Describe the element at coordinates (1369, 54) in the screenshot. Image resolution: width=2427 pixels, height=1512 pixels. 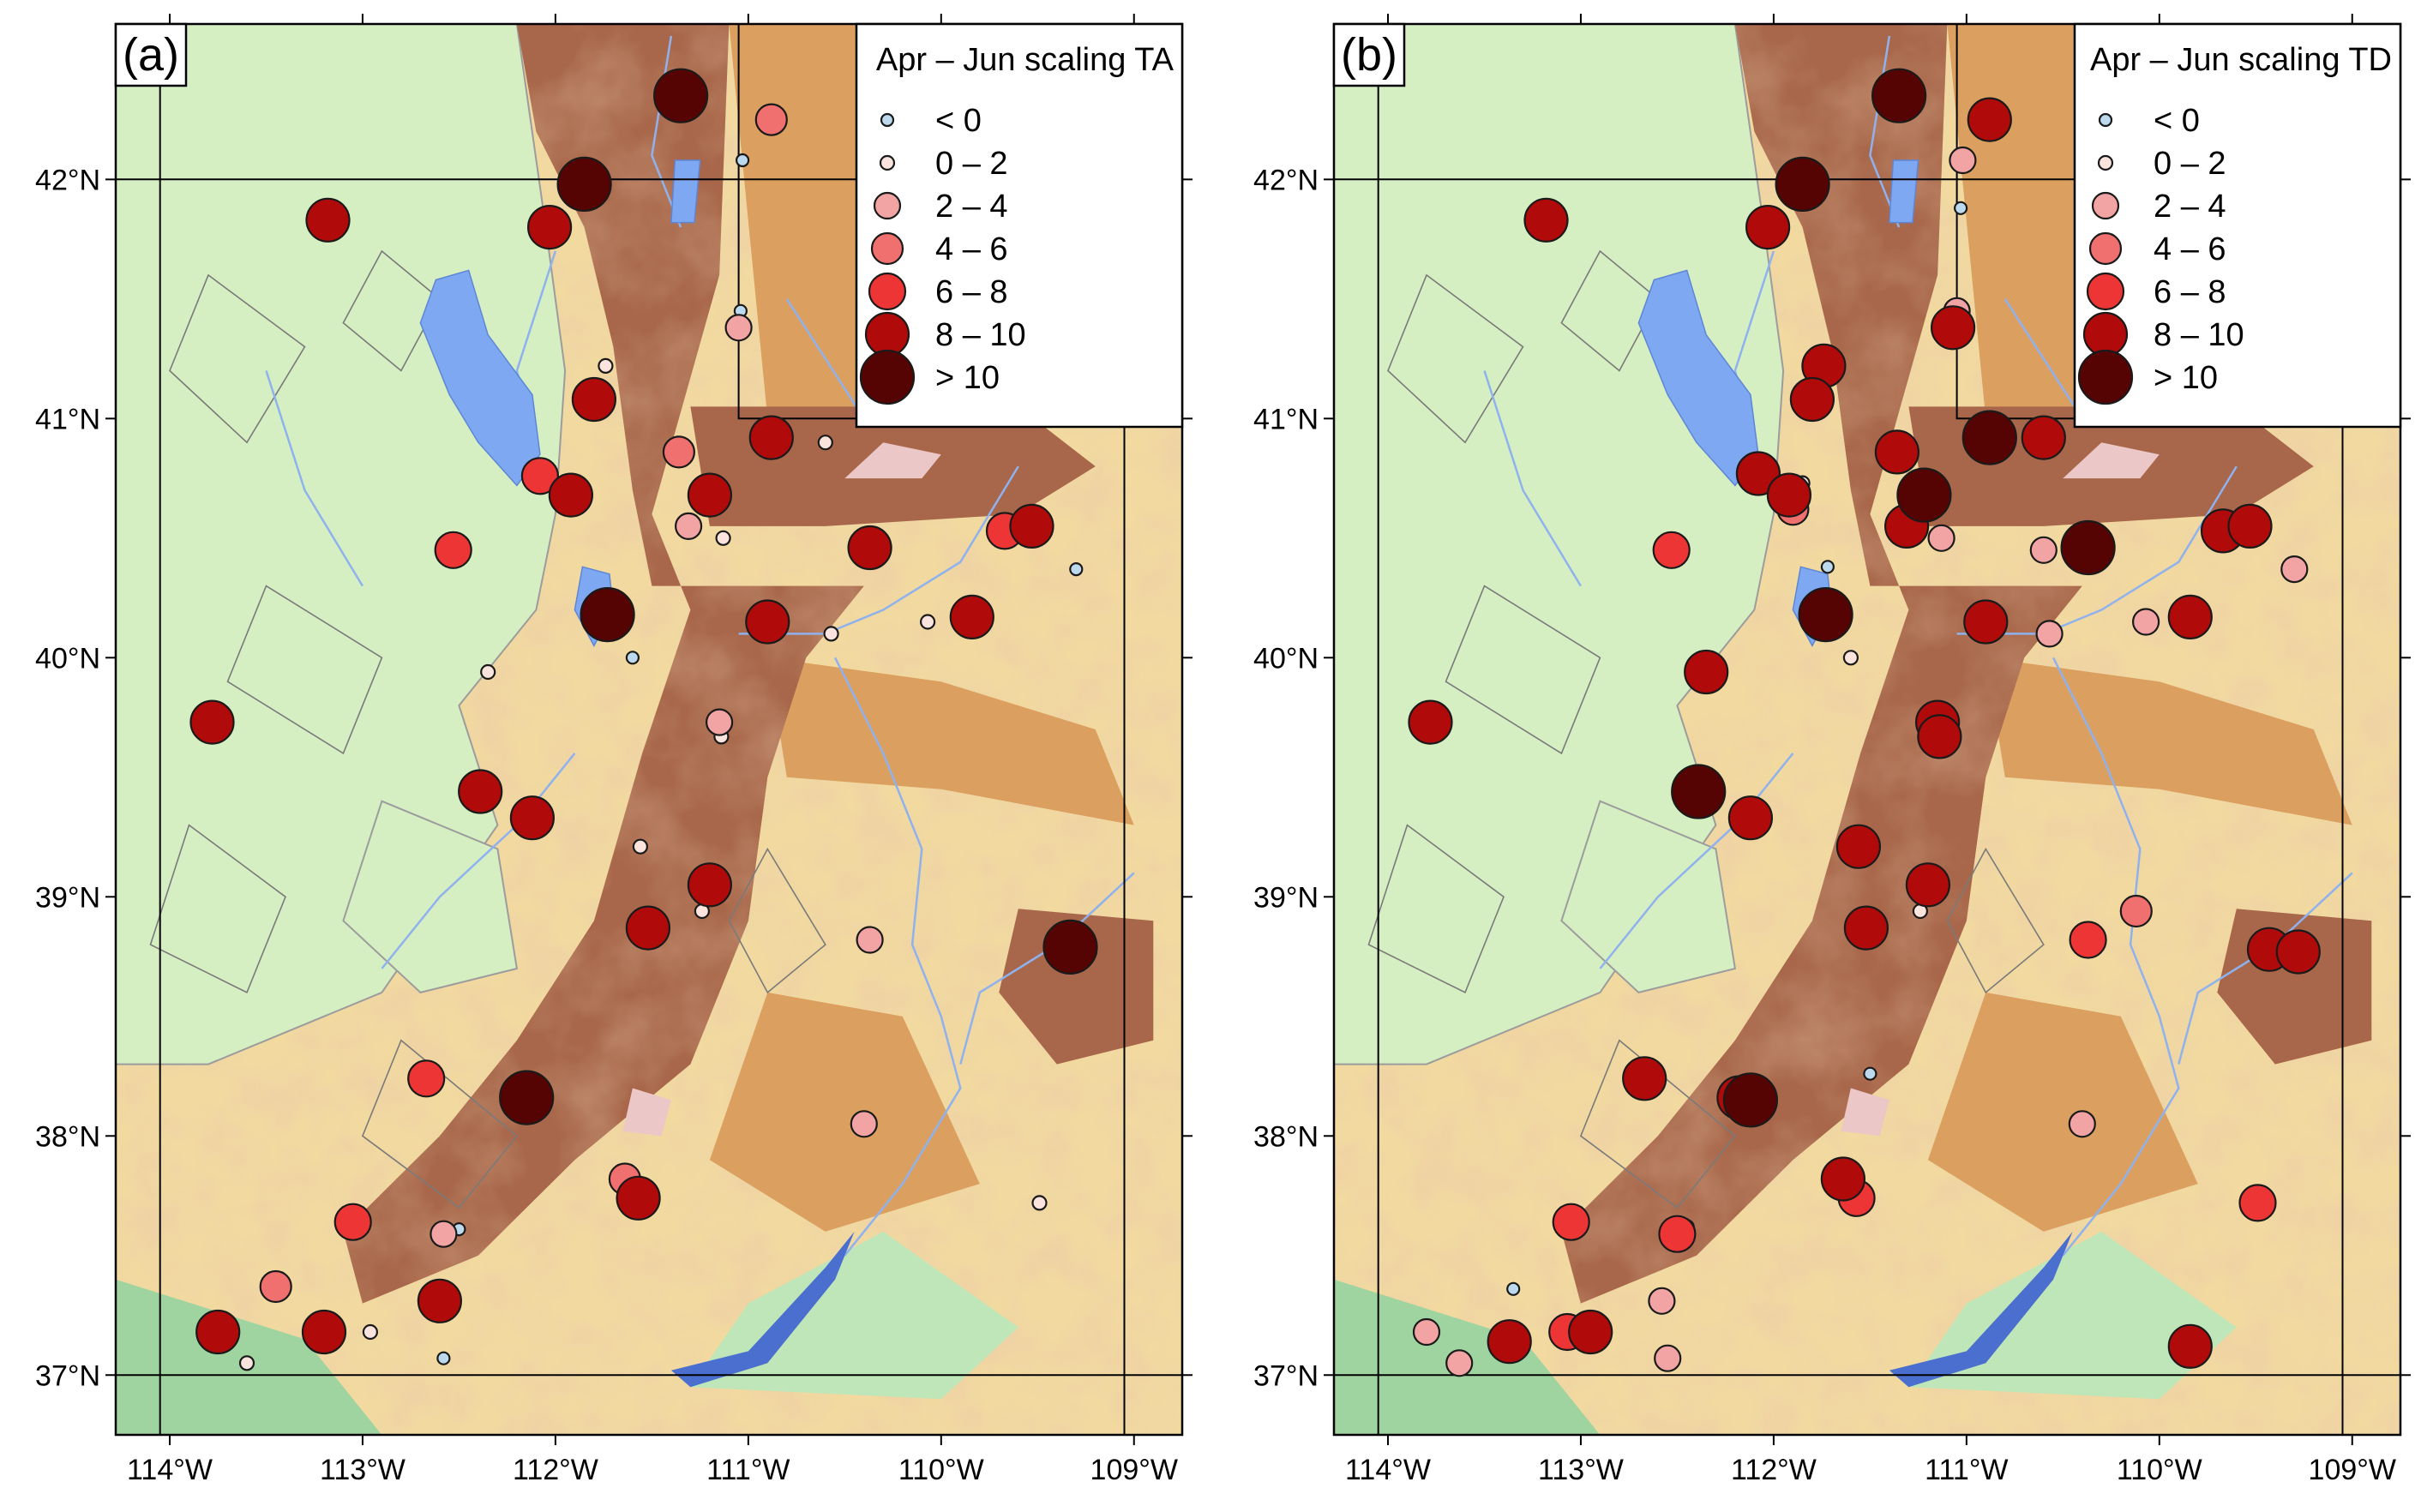
I see `panel-tag-box` at that location.